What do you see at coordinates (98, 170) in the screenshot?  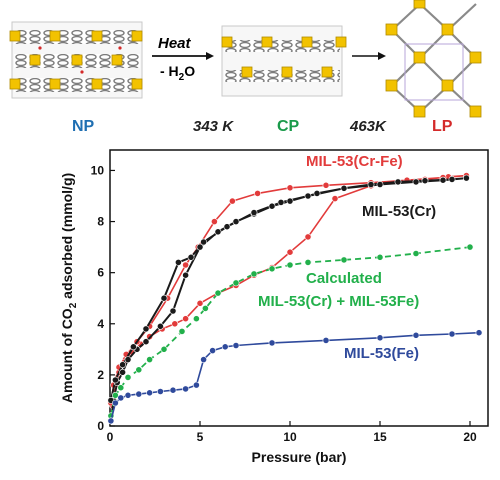 I see `y-tick-label: 10` at bounding box center [98, 170].